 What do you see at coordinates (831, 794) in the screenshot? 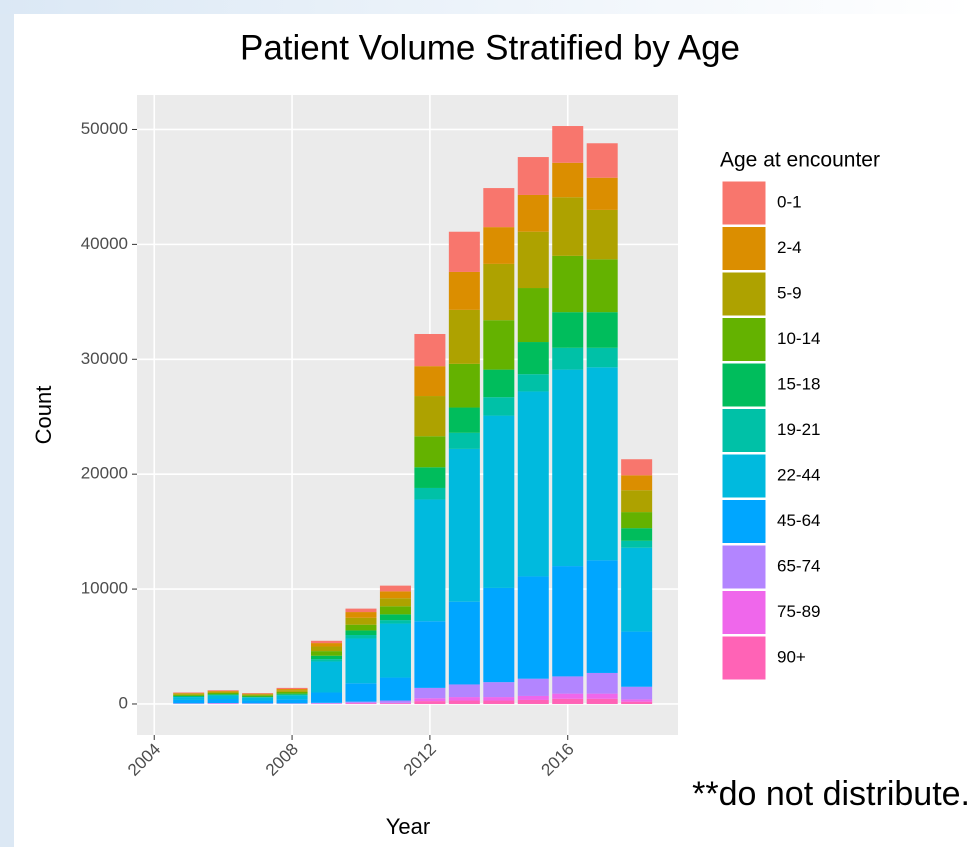
I see `annotation: **do not distribute.` at bounding box center [831, 794].